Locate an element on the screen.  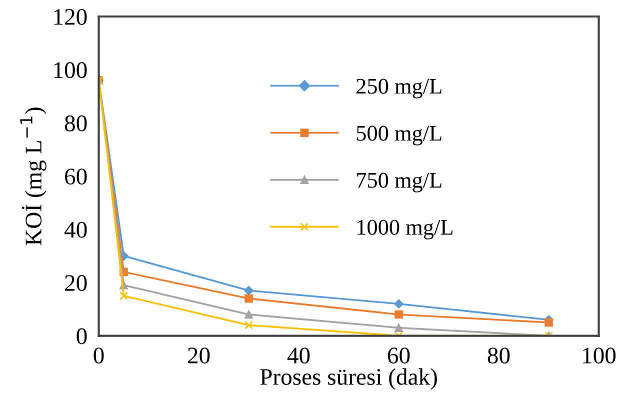
y-tick-label: 20 is located at coordinates (76, 283).